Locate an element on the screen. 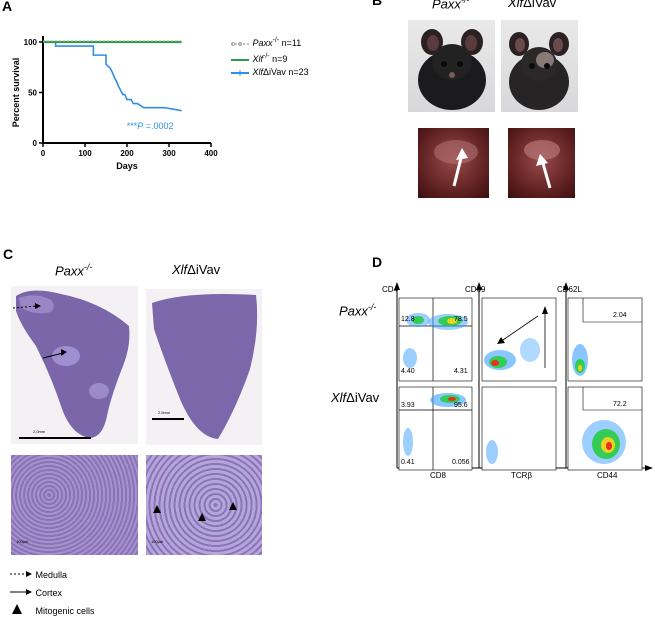 This screenshot has height=620, width=655. c-legend: Medulla Cortex Mitogenic cells is located at coordinates (52, 593).